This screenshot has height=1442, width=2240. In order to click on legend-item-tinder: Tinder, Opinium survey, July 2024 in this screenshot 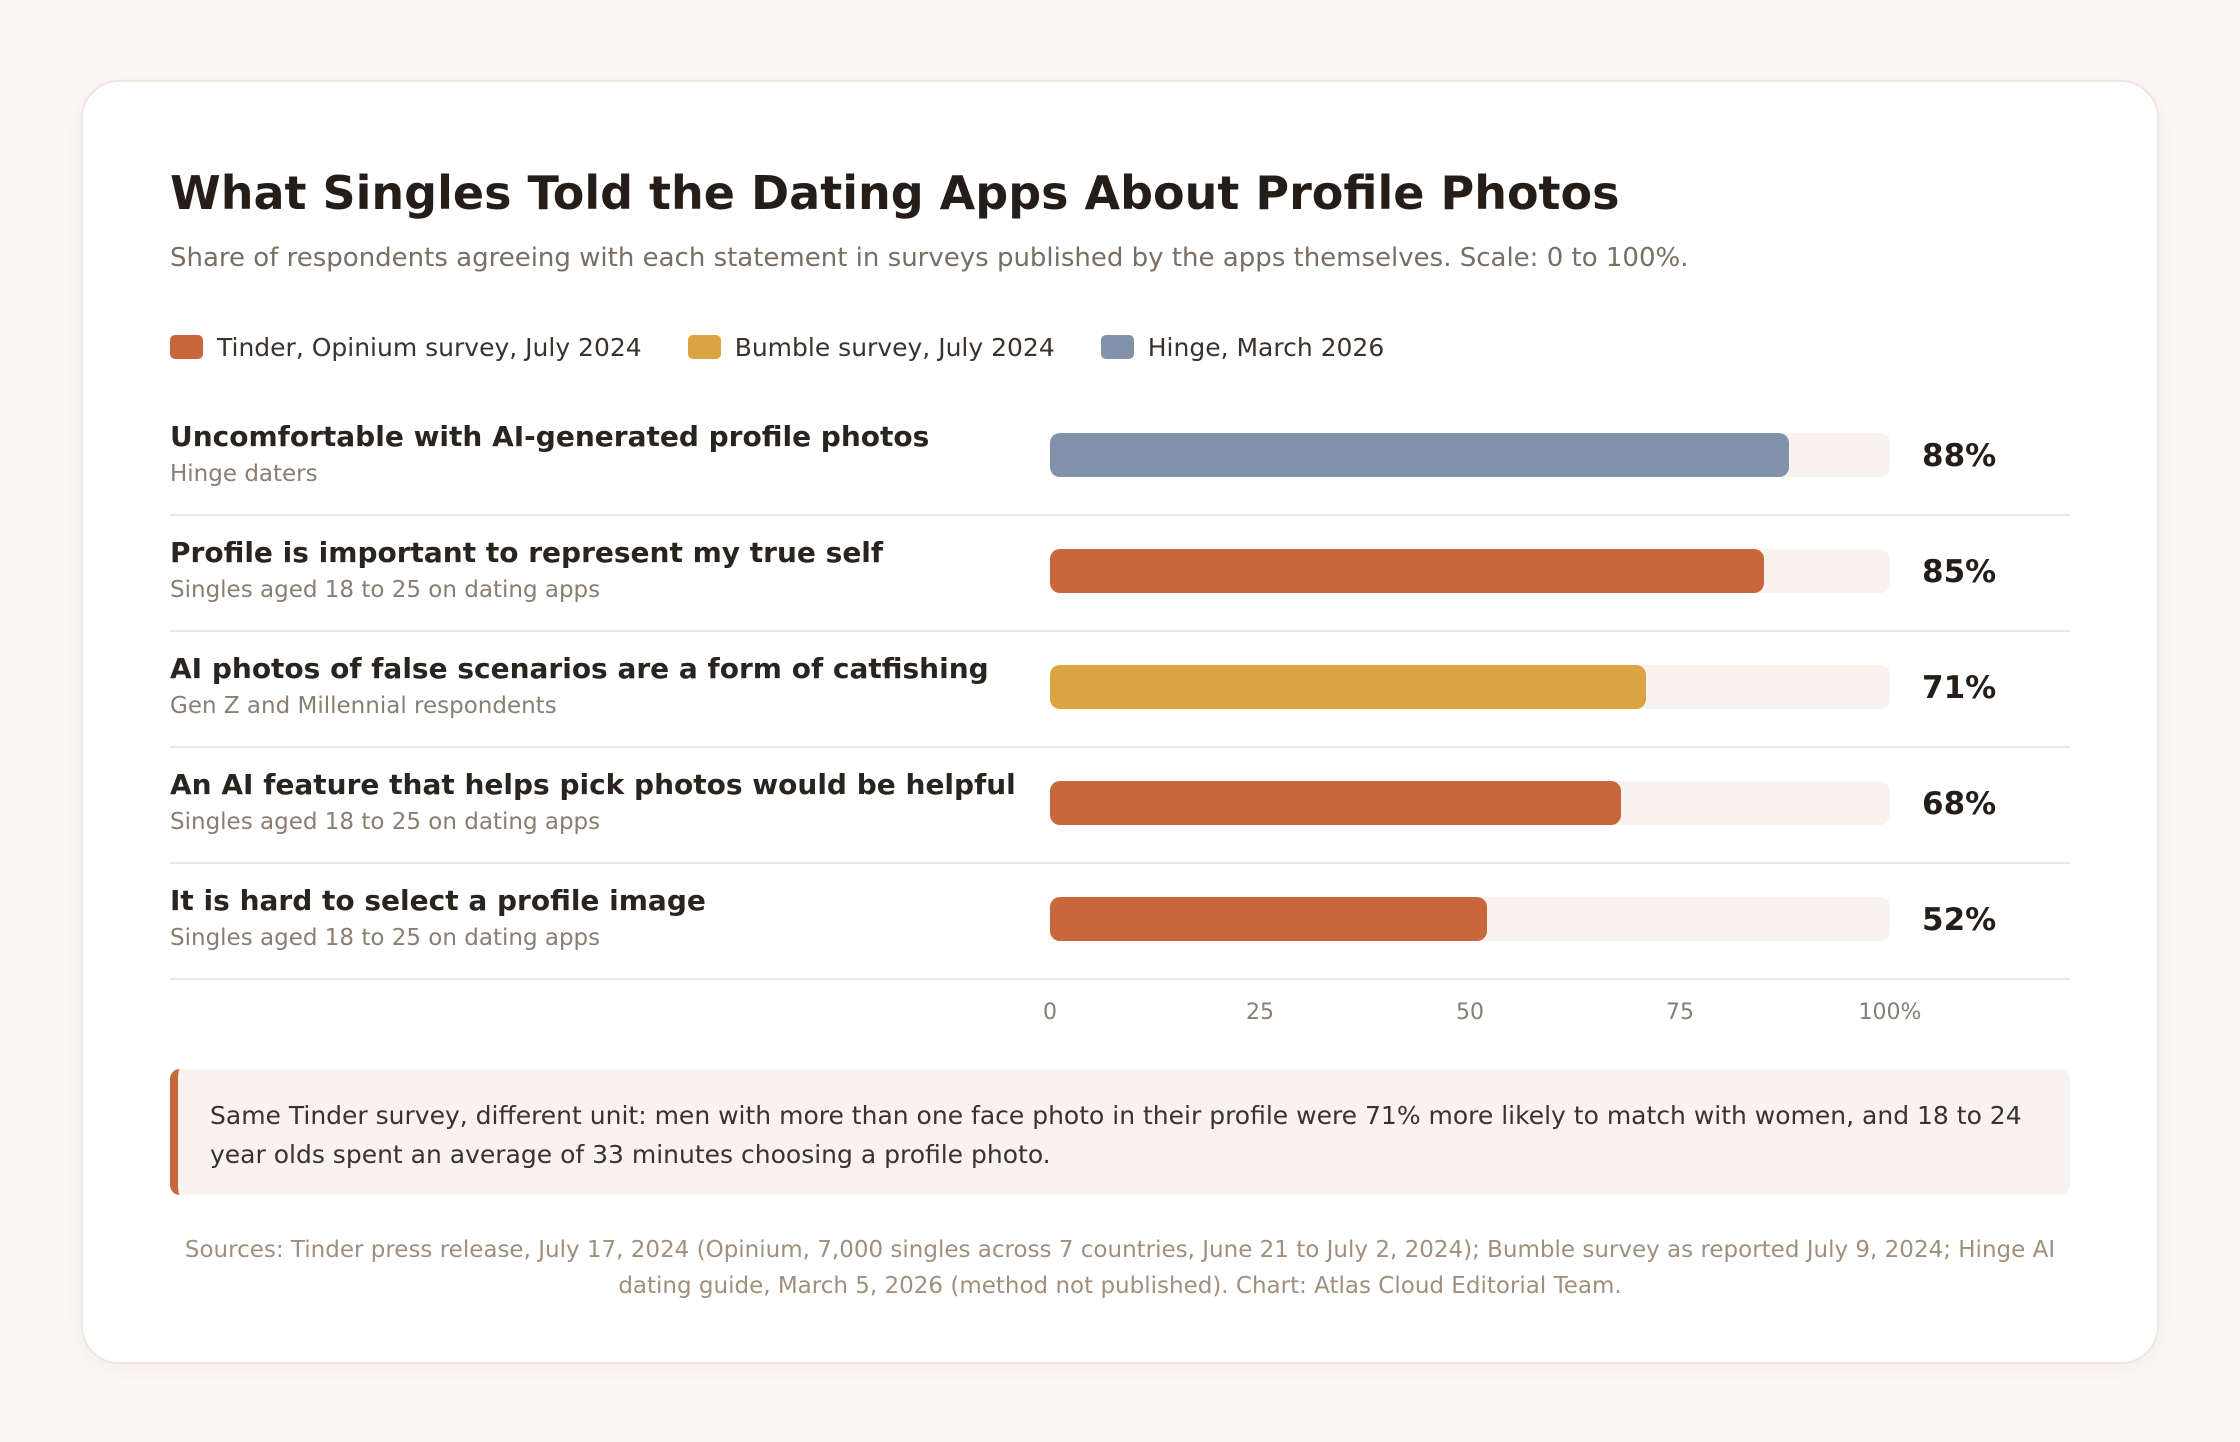, I will do `click(406, 347)`.